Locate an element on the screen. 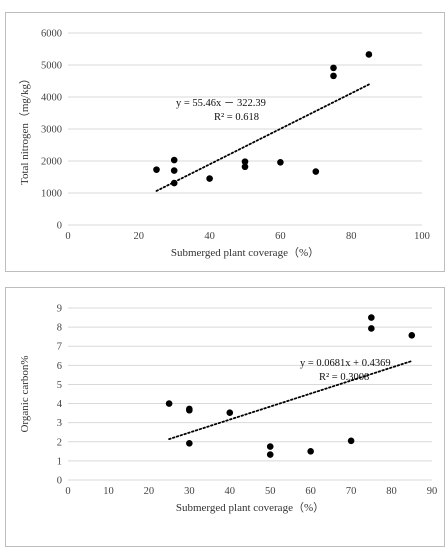  organic-carbon-x-axis-title: Submerged plant coverage（%） is located at coordinates (250, 507).